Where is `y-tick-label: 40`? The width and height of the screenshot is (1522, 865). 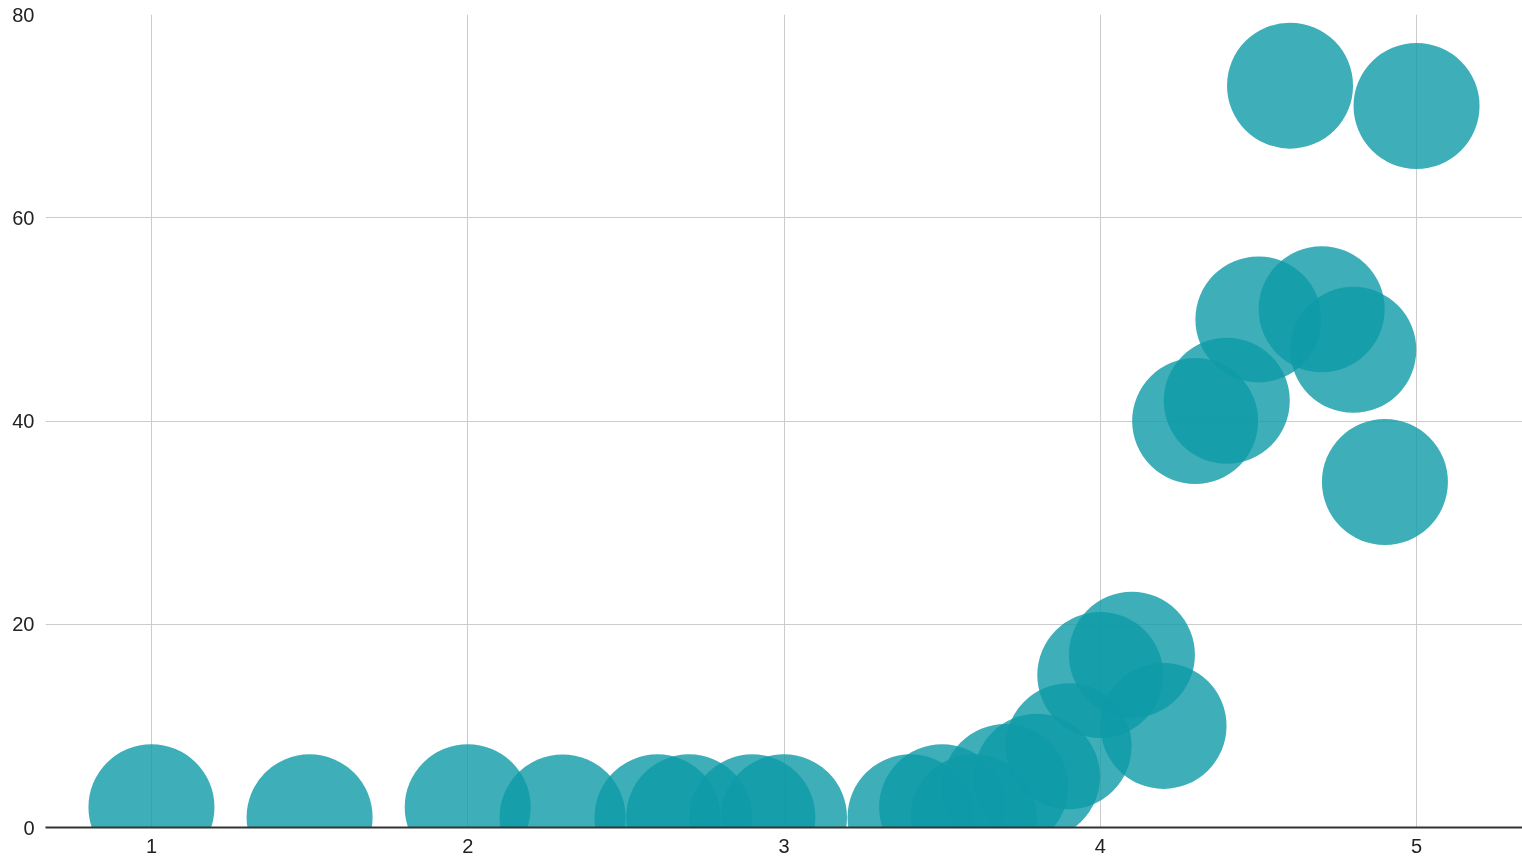
y-tick-label: 40 is located at coordinates (23, 421).